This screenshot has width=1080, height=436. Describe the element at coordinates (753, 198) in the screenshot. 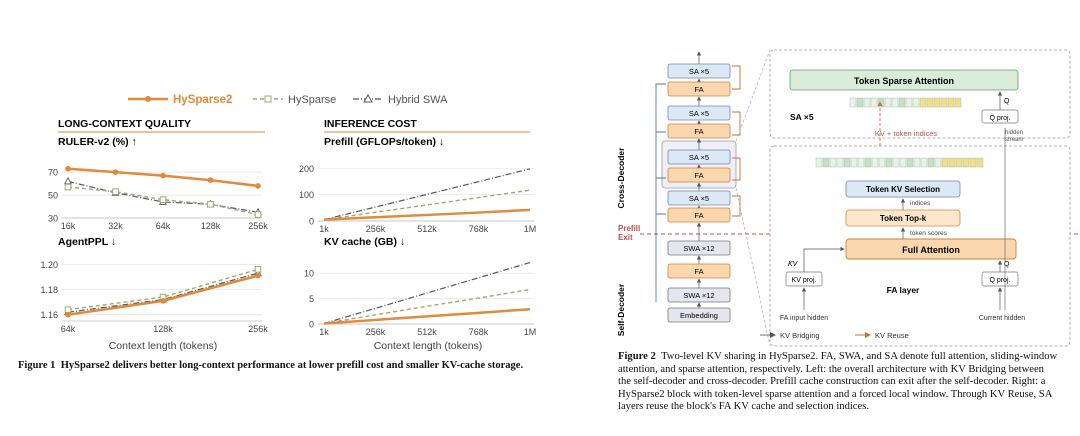

I see `zoom-lines` at that location.